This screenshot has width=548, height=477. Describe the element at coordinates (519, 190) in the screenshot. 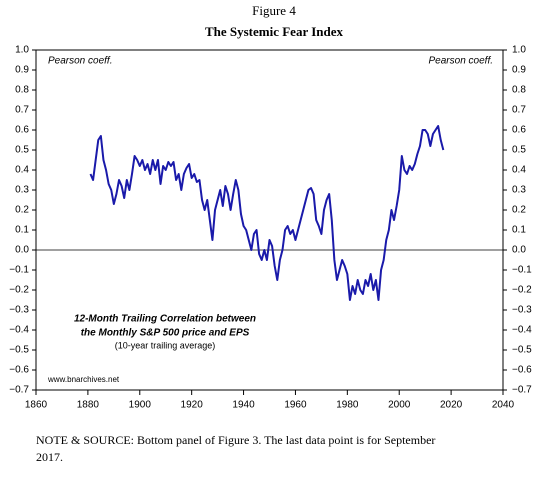

I see `y2-tick-label: 0.3` at that location.